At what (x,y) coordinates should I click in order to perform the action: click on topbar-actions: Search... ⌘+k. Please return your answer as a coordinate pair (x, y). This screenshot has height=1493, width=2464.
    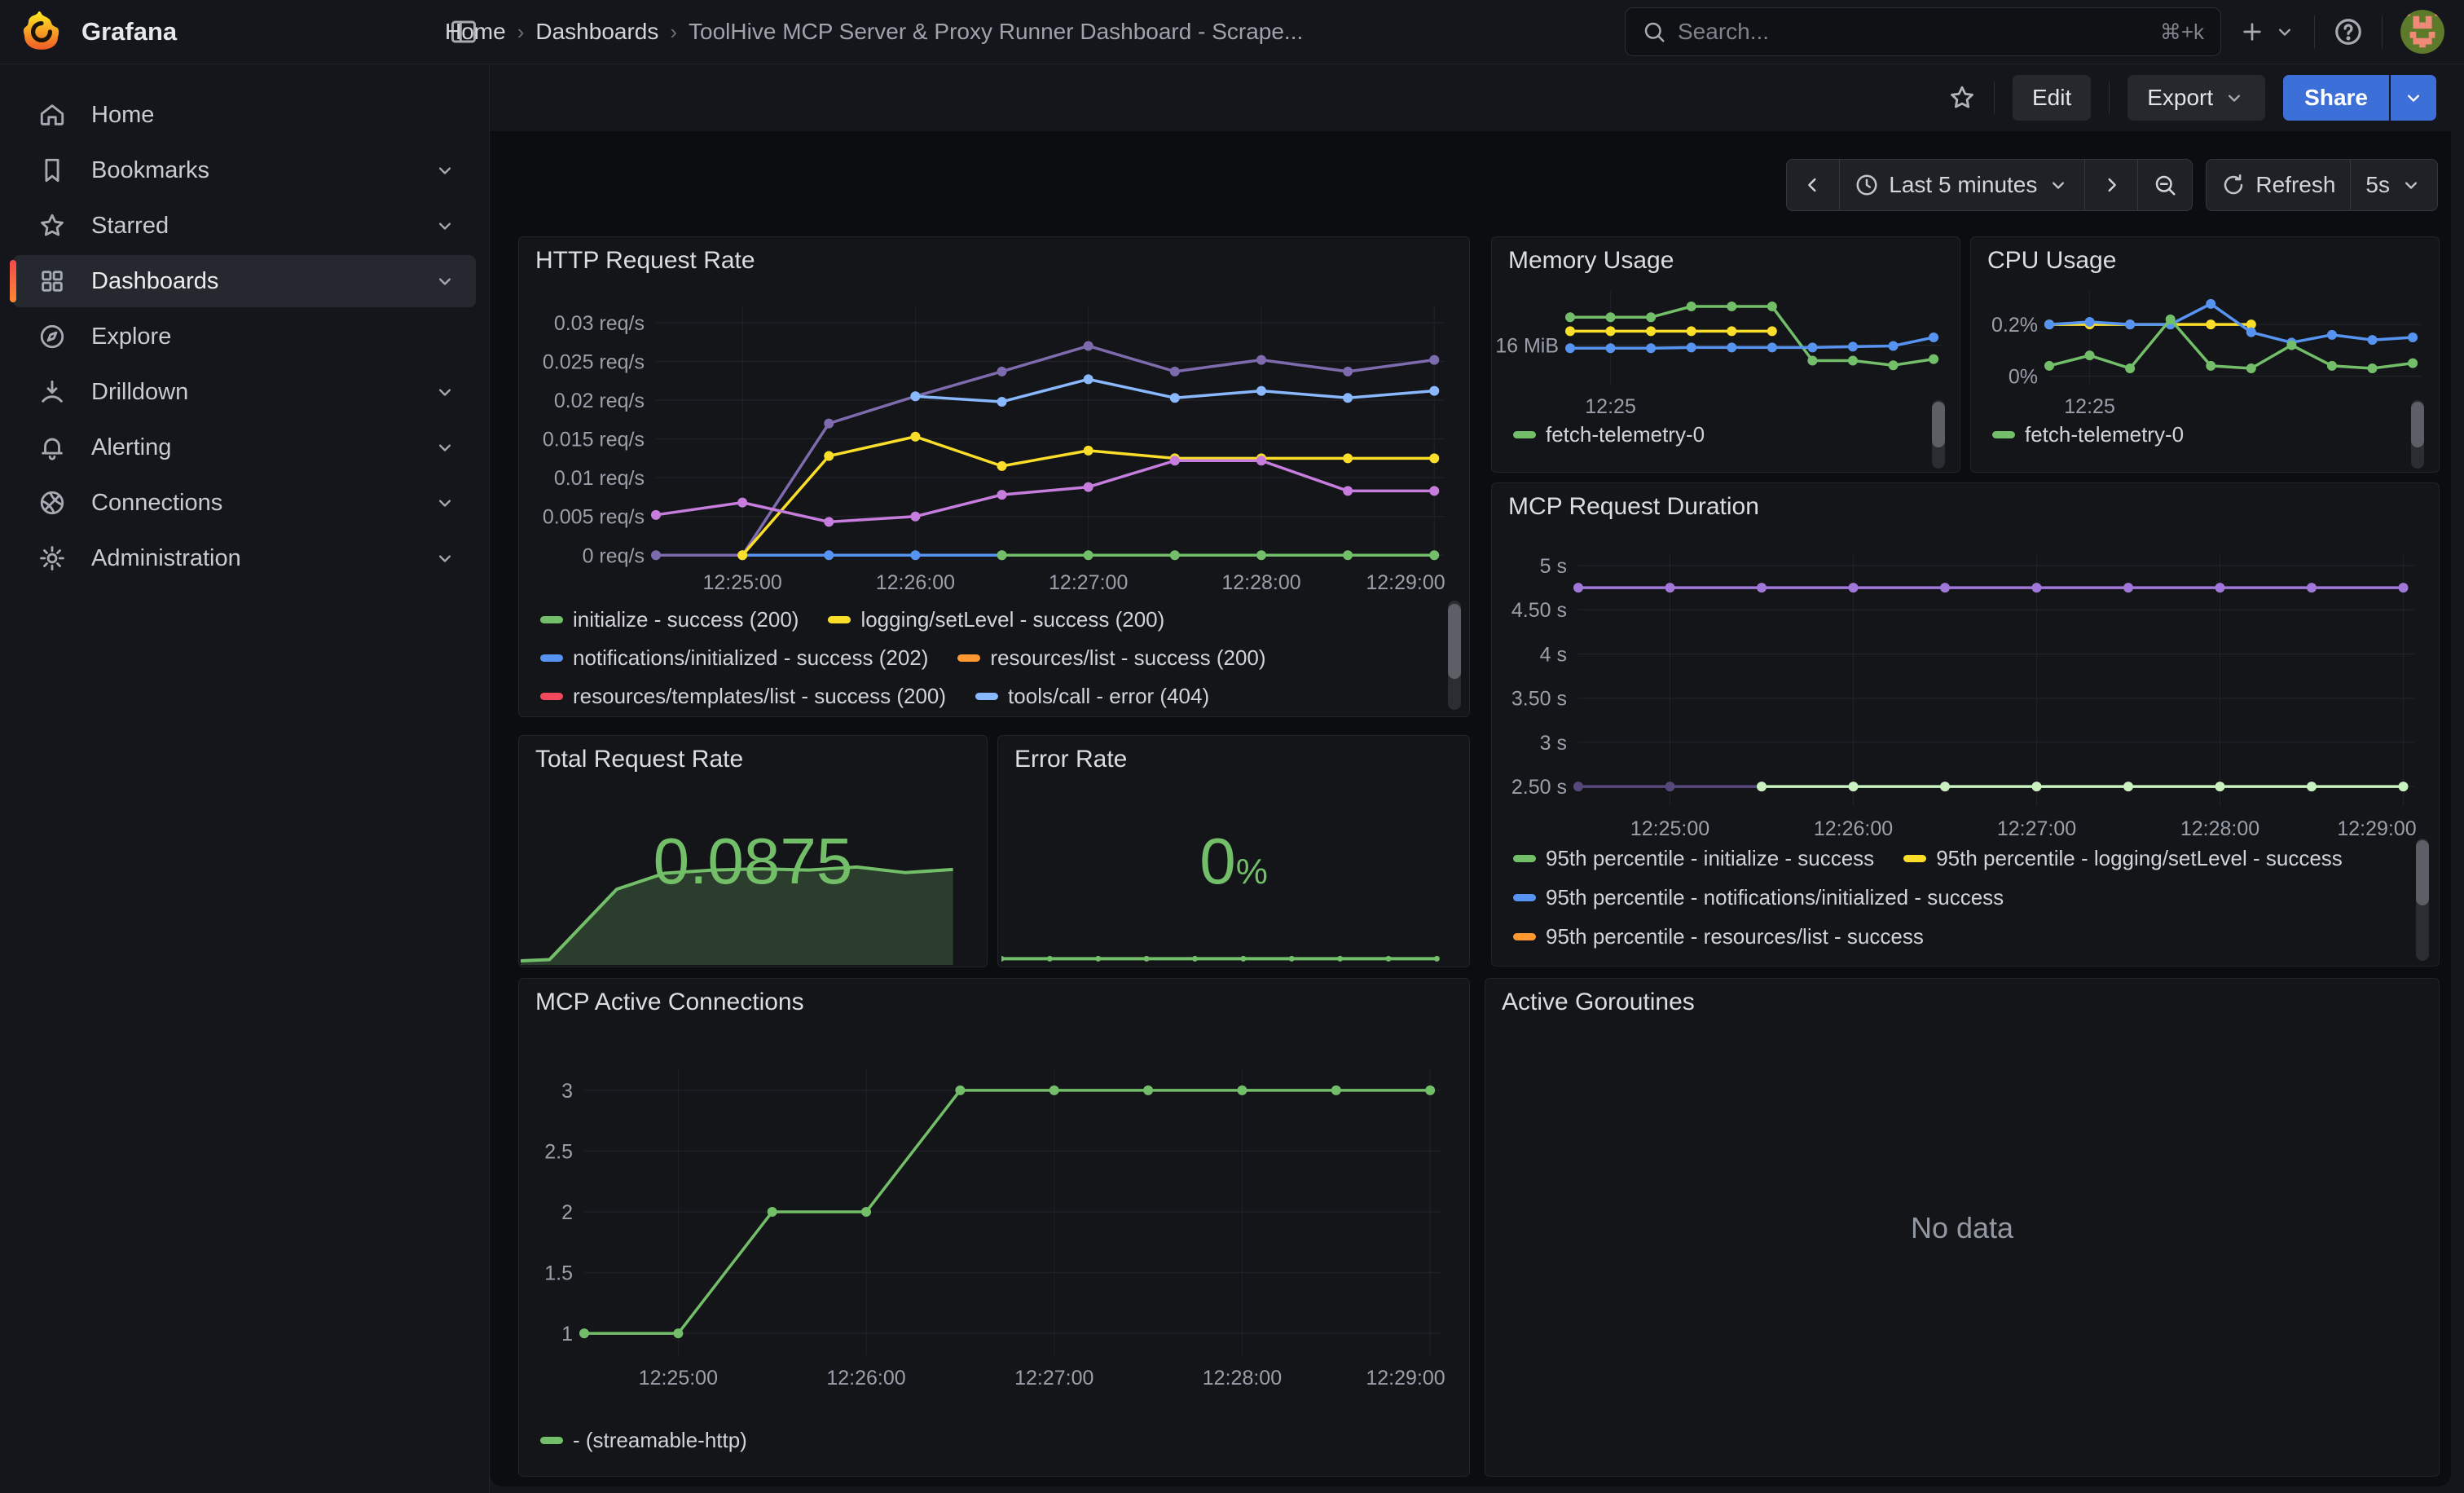
    Looking at the image, I should click on (2044, 31).